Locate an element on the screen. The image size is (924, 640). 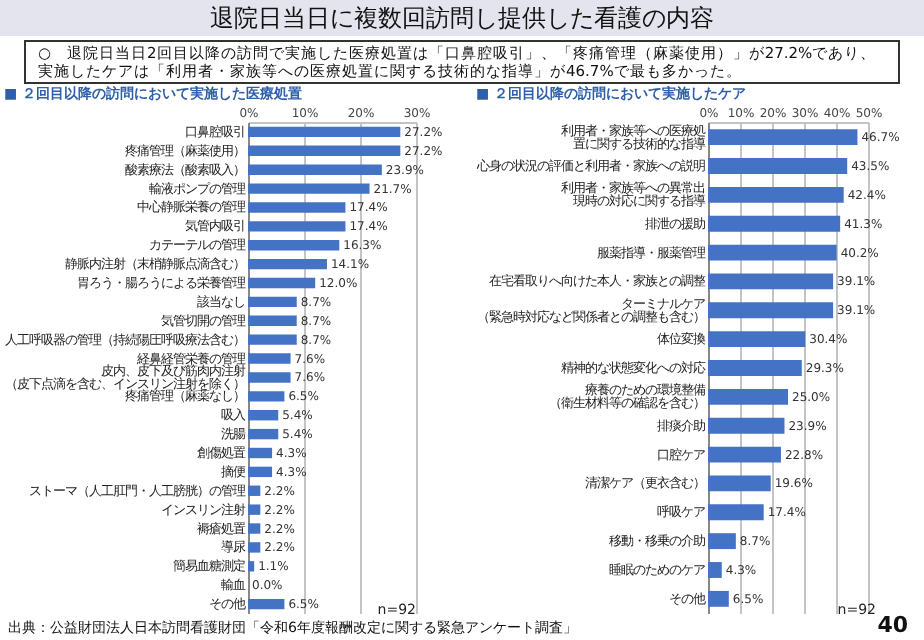
text: 40 is located at coordinates (892, 625).